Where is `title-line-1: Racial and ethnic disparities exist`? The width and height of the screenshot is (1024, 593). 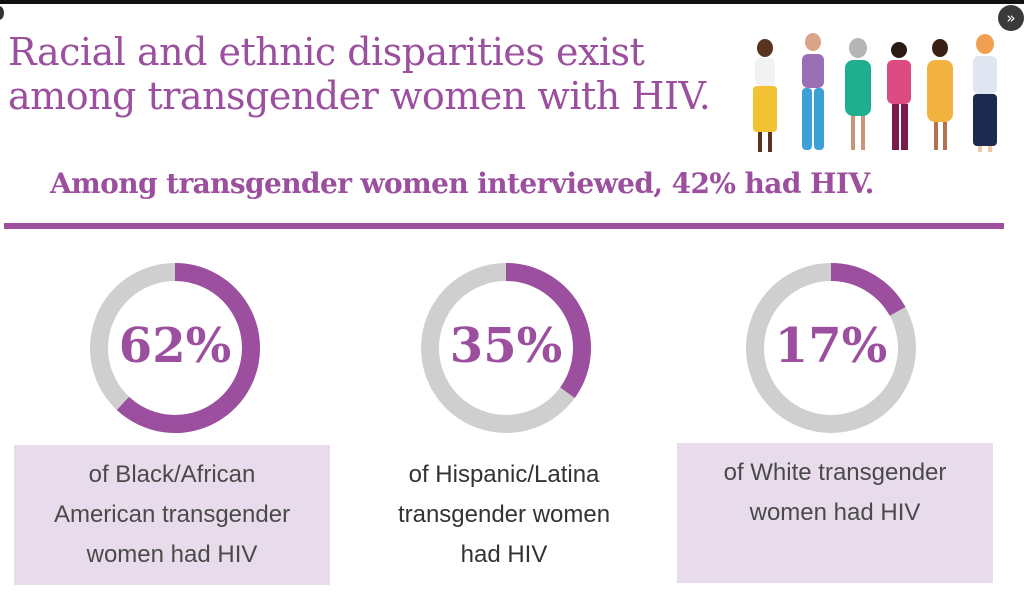 title-line-1: Racial and ethnic disparities exist is located at coordinates (326, 52).